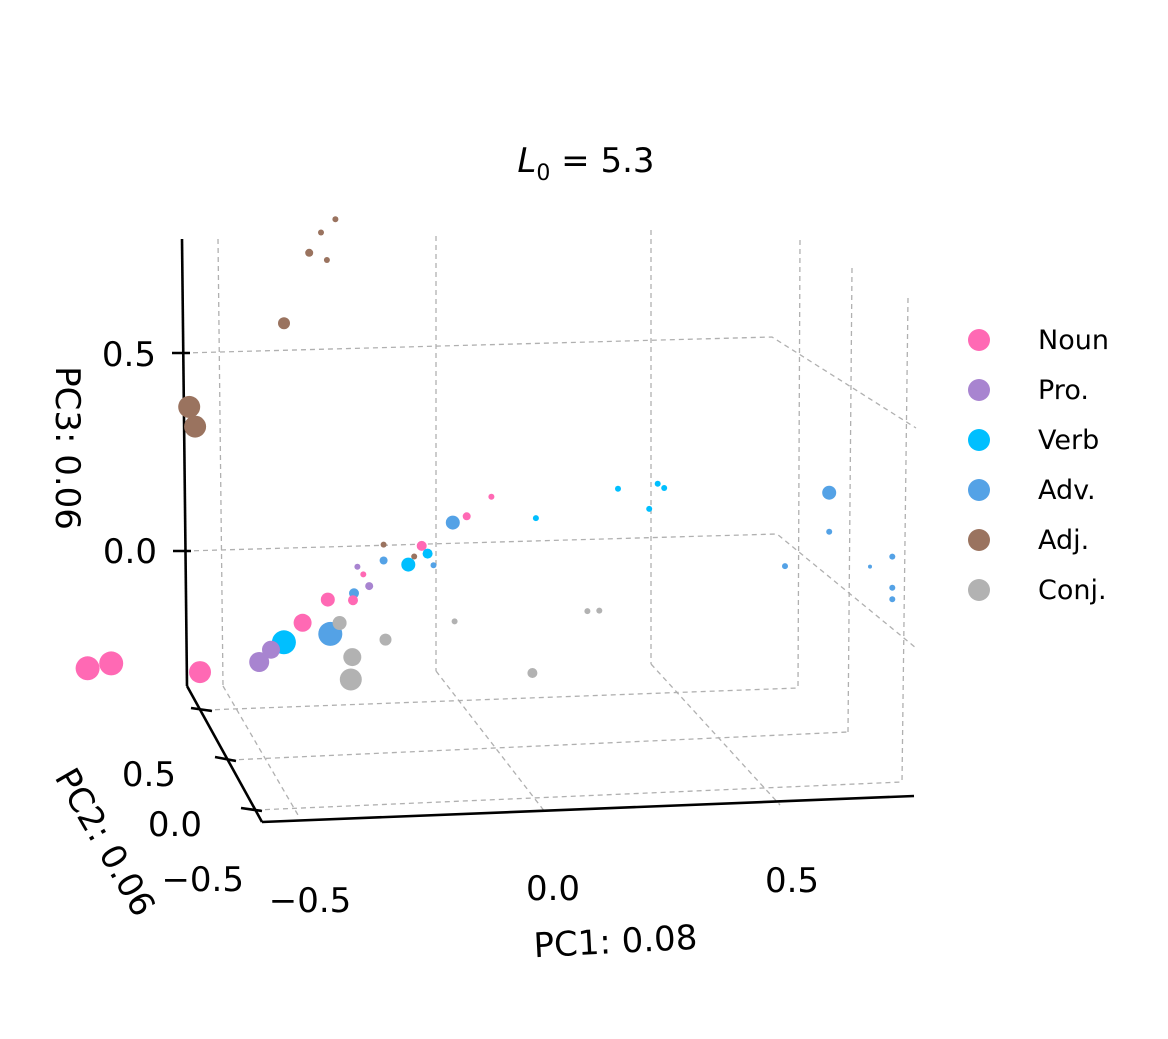  What do you see at coordinates (310, 901) in the screenshot?
I see `x-tick-label: −0.5` at bounding box center [310, 901].